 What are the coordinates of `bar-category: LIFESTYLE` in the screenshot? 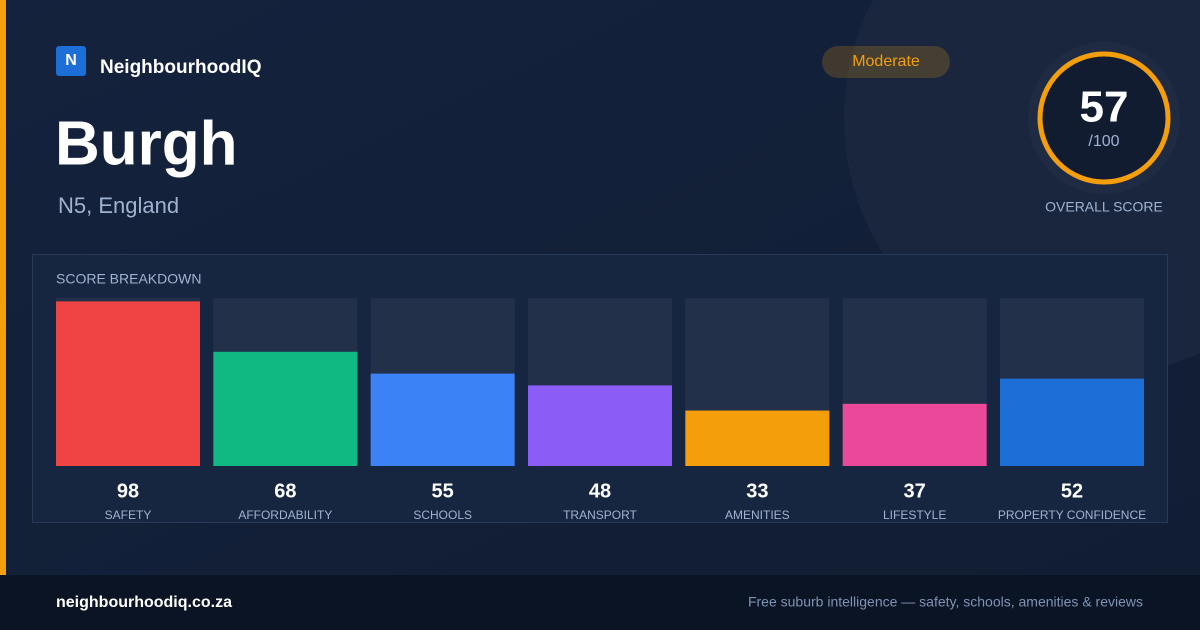 It's located at (914, 515).